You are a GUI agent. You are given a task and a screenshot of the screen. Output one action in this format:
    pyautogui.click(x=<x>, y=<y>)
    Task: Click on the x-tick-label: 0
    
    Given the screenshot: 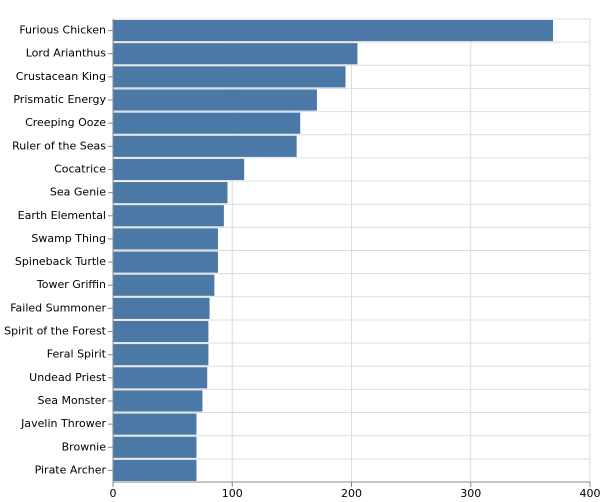 What is the action you would take?
    pyautogui.click(x=113, y=493)
    